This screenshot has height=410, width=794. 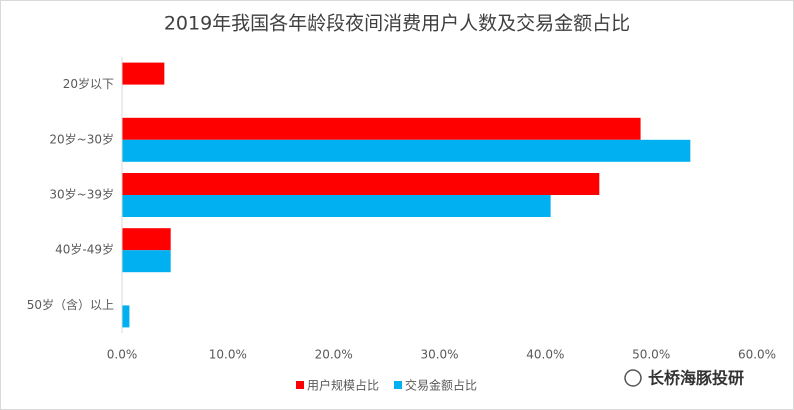 What do you see at coordinates (441, 385) in the screenshot?
I see `legend-label: 交易金额占比` at bounding box center [441, 385].